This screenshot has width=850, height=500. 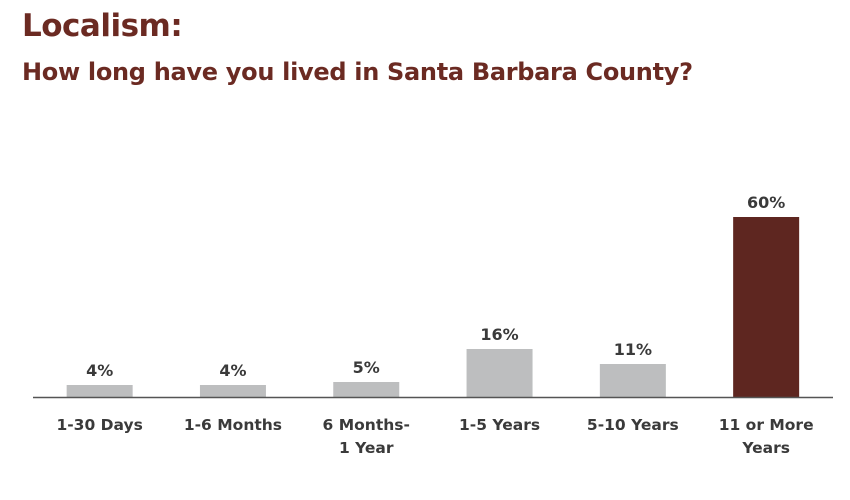 I want to click on category-label-3: 1-5 Years, so click(x=499, y=425).